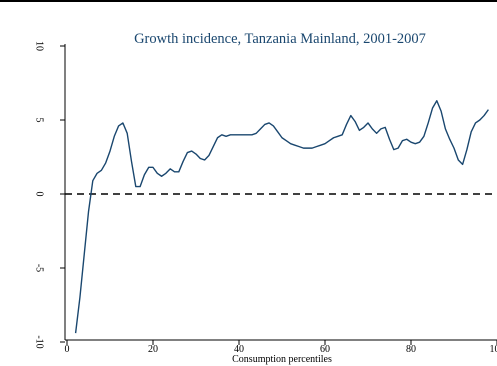 This screenshot has height=366, width=497. Describe the element at coordinates (39, 46) in the screenshot. I see `y-tick-label: 10` at that location.